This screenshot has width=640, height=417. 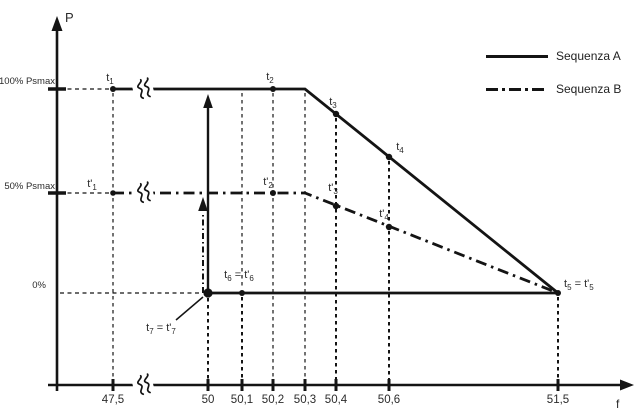 I want to click on point-label-t7-t7p: t7 = t'7, so click(x=161, y=329).